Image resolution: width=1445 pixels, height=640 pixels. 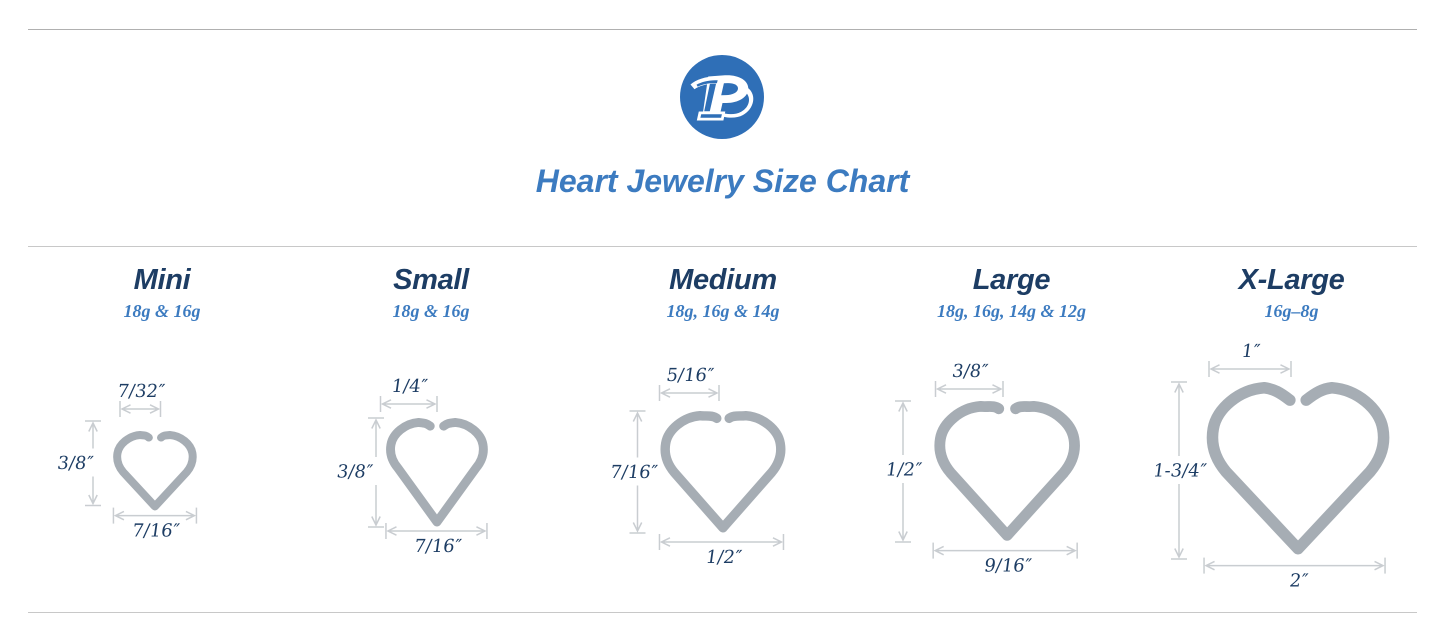 What do you see at coordinates (689, 393) in the screenshot?
I see `medium-top-dimension-arrow` at bounding box center [689, 393].